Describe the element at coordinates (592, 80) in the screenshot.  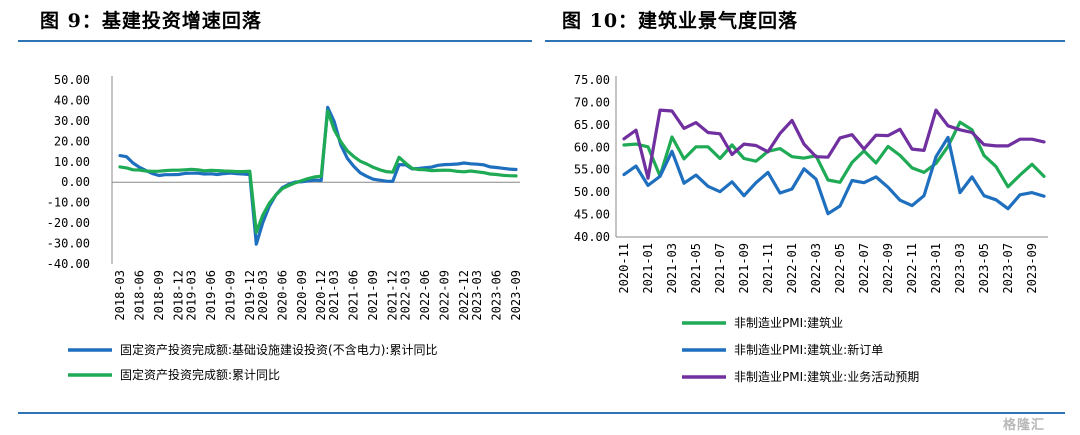
I see `y-tick-label: 75.00` at that location.